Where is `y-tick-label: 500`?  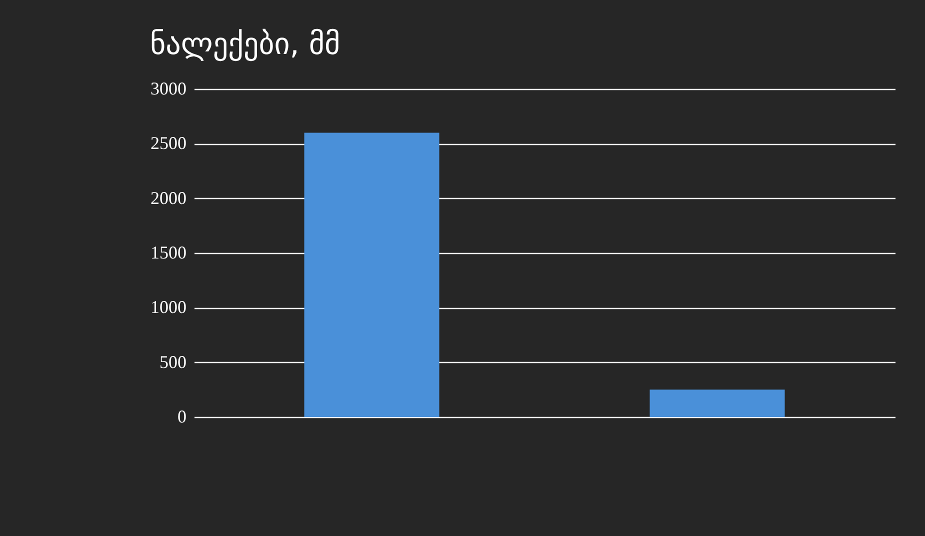 y-tick-label: 500 is located at coordinates (173, 362).